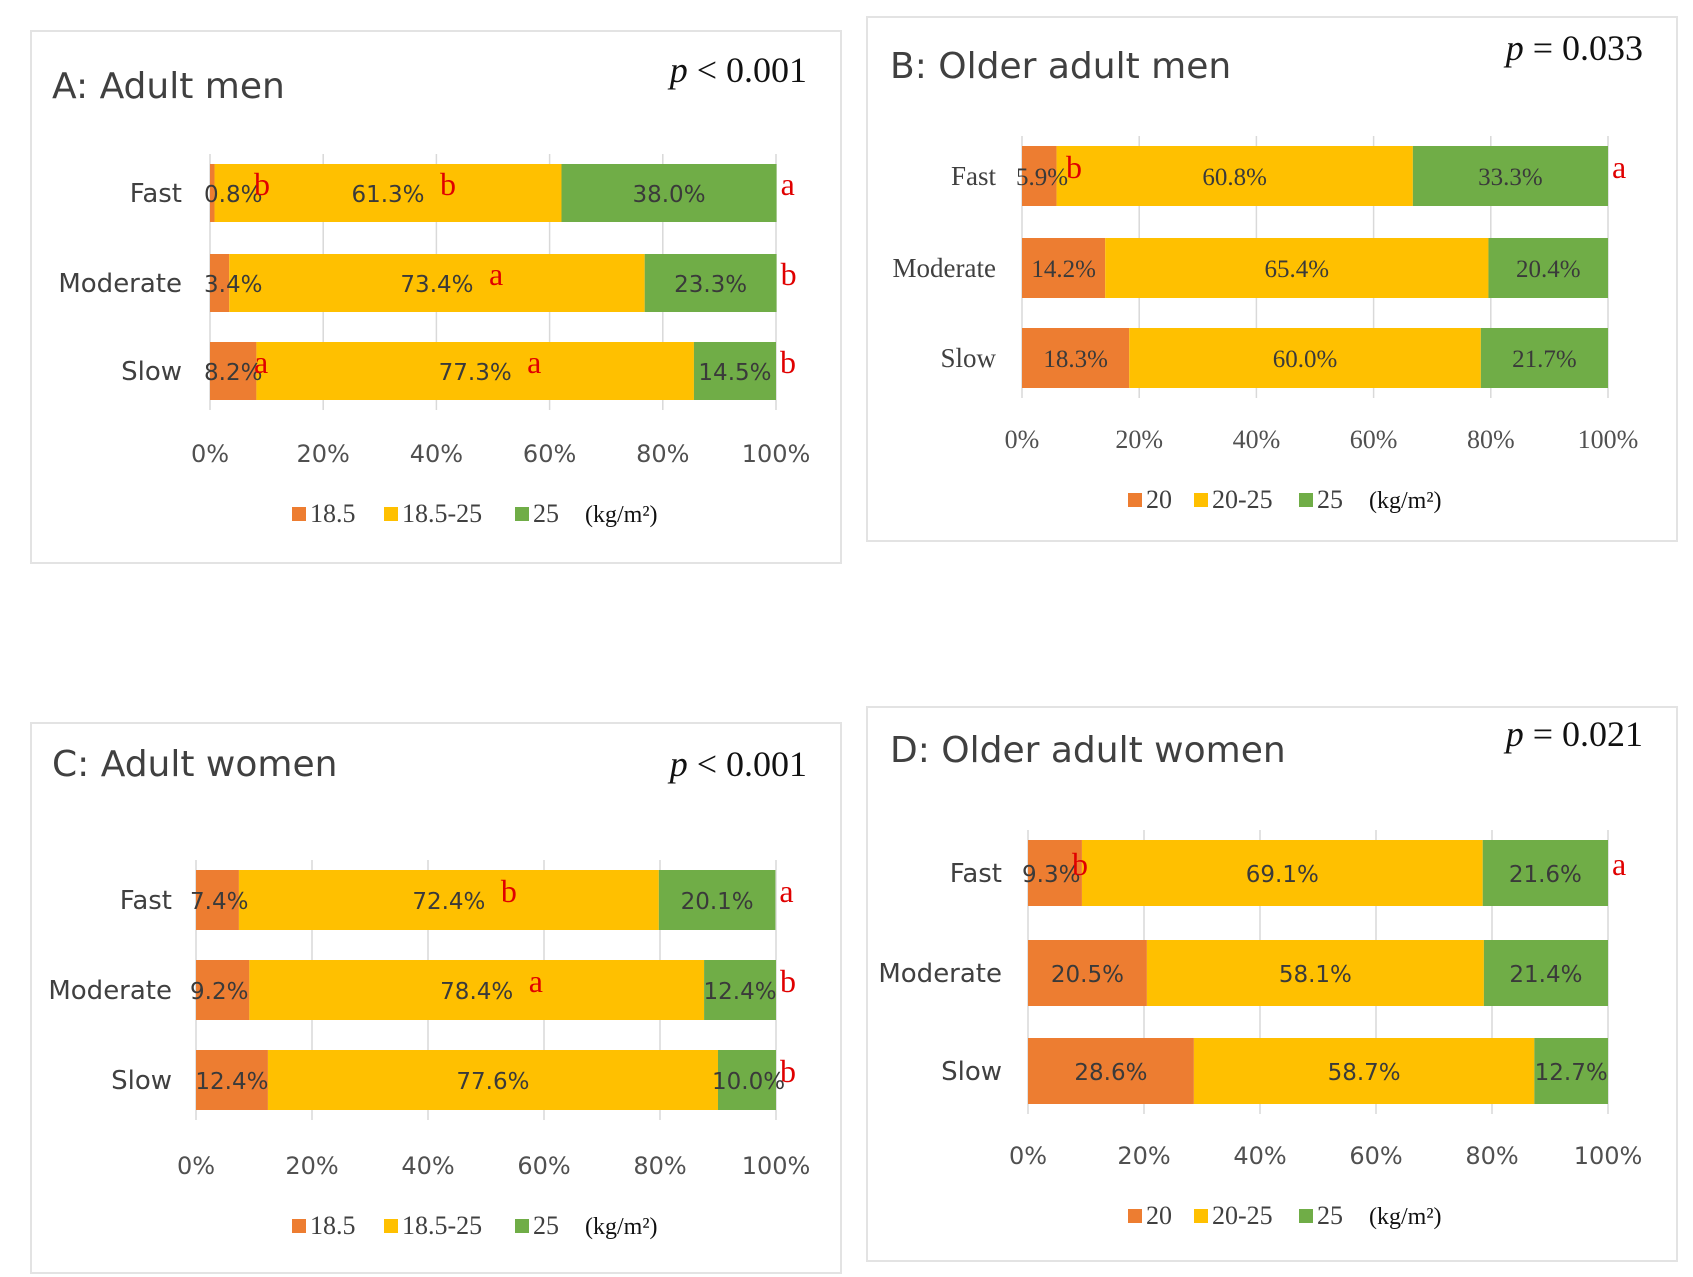 This screenshot has height=1277, width=1693. What do you see at coordinates (1282, 875) in the screenshot?
I see `data-label: 69.1%` at bounding box center [1282, 875].